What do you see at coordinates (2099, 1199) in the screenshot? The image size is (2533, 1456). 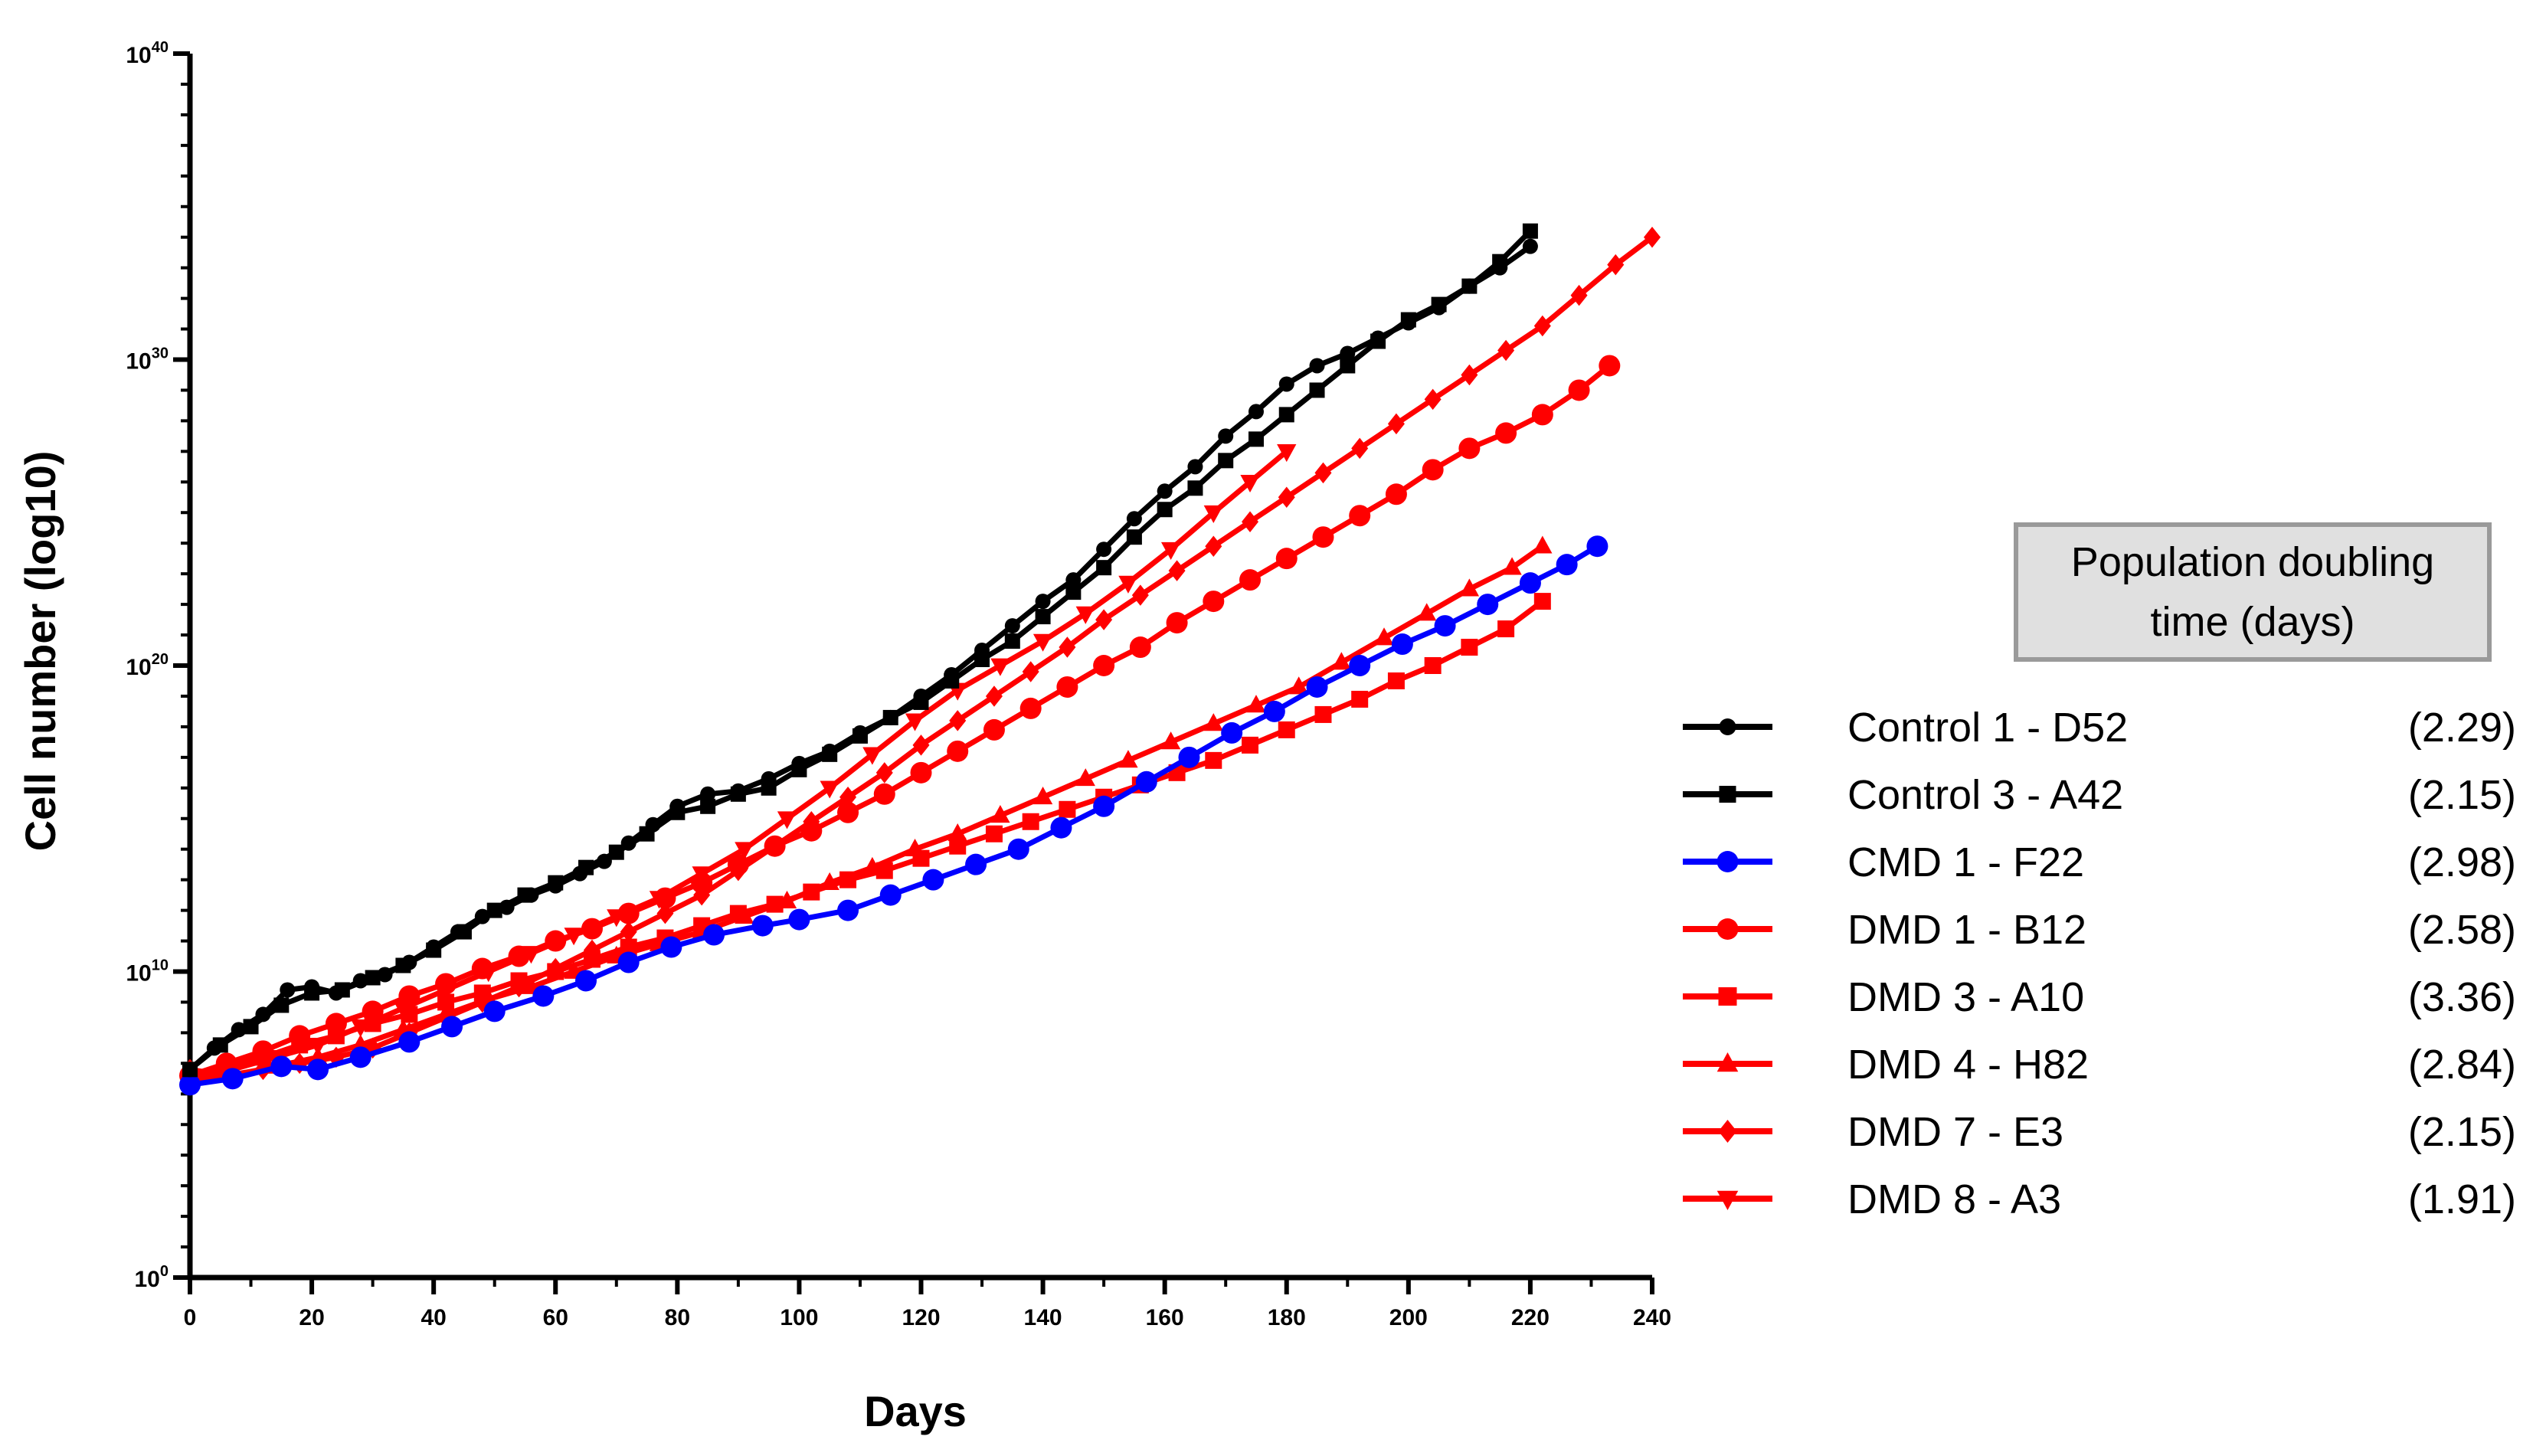 I see `legend-item: DMD 8 - A3 (1.91)` at bounding box center [2099, 1199].